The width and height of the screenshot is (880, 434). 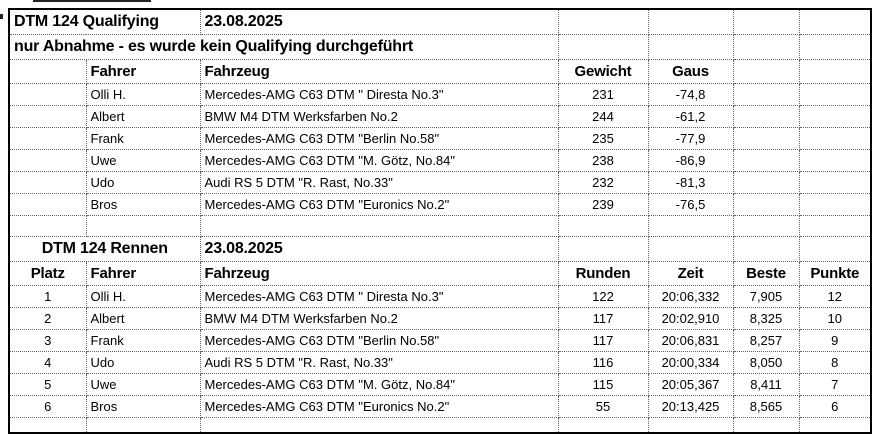 What do you see at coordinates (690, 71) in the screenshot?
I see `col-header-gaus: Gaus` at bounding box center [690, 71].